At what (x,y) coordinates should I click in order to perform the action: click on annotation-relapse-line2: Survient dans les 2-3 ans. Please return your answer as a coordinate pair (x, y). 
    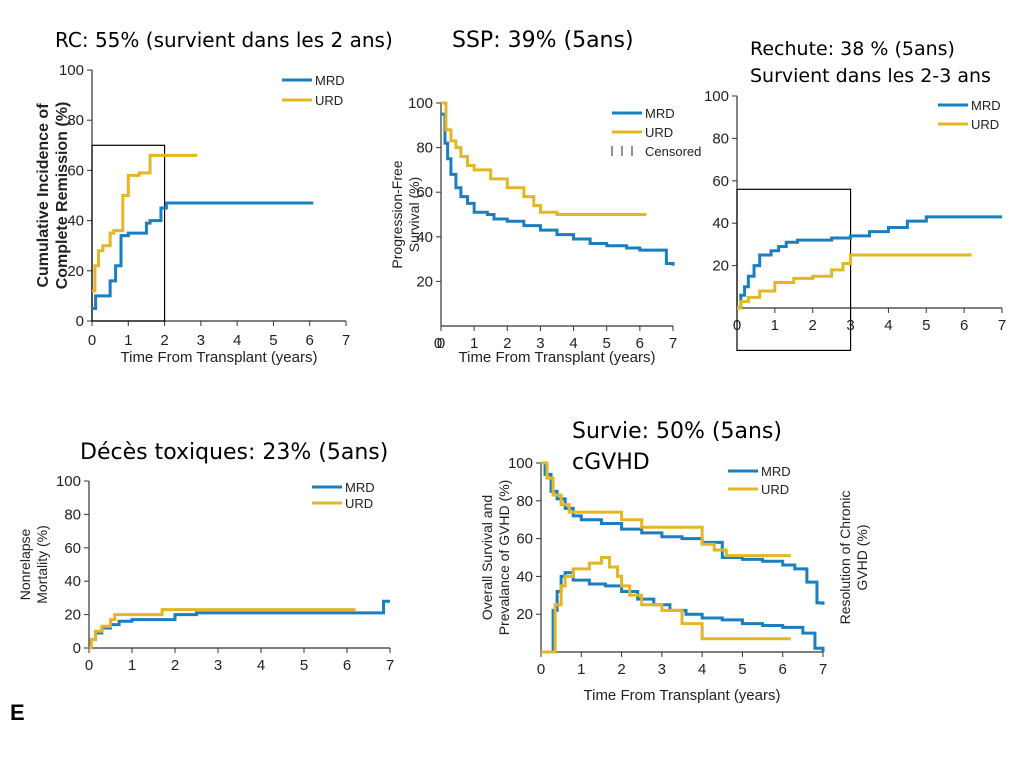
    Looking at the image, I should click on (870, 76).